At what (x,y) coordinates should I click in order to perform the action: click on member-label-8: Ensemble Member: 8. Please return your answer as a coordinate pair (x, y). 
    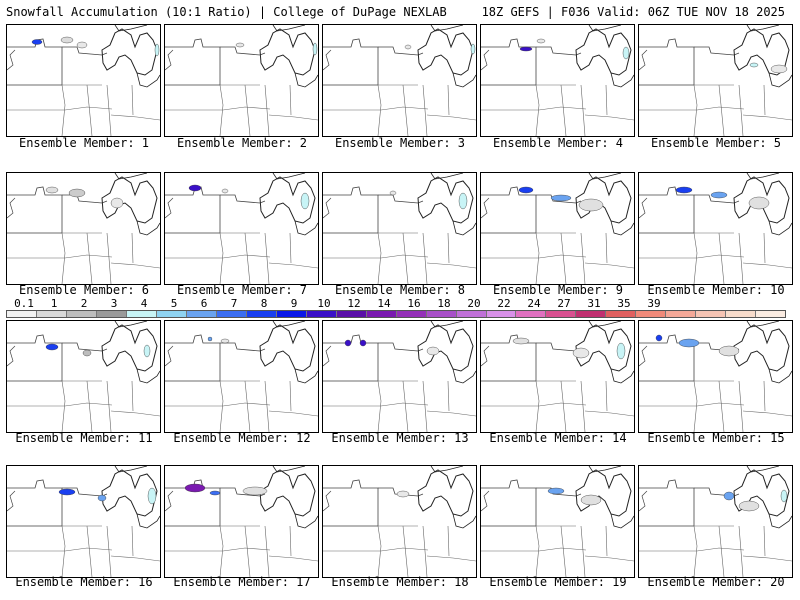
    Looking at the image, I should click on (400, 290).